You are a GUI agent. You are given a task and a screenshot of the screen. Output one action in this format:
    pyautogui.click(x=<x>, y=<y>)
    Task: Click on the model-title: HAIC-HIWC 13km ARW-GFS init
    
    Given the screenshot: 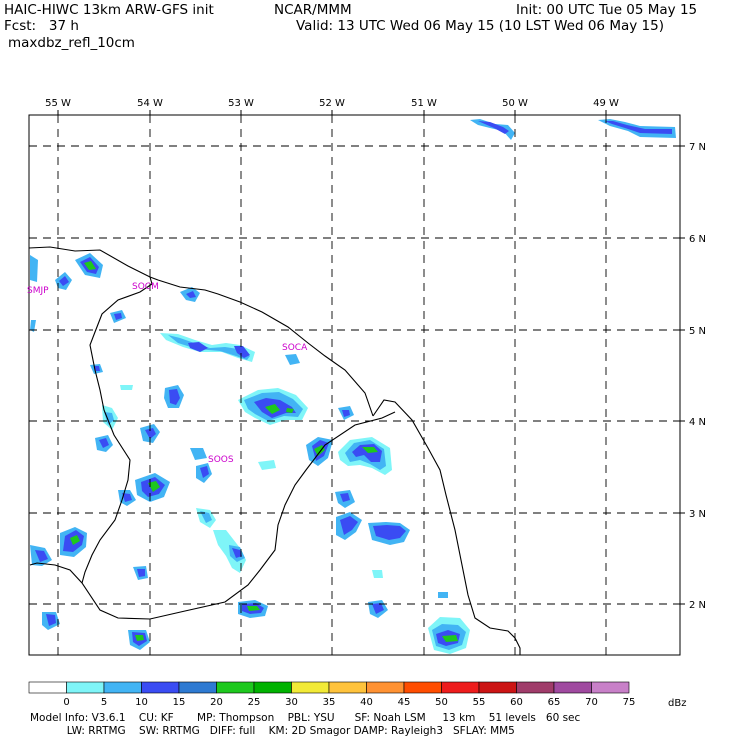 What is the action you would take?
    pyautogui.click(x=109, y=10)
    